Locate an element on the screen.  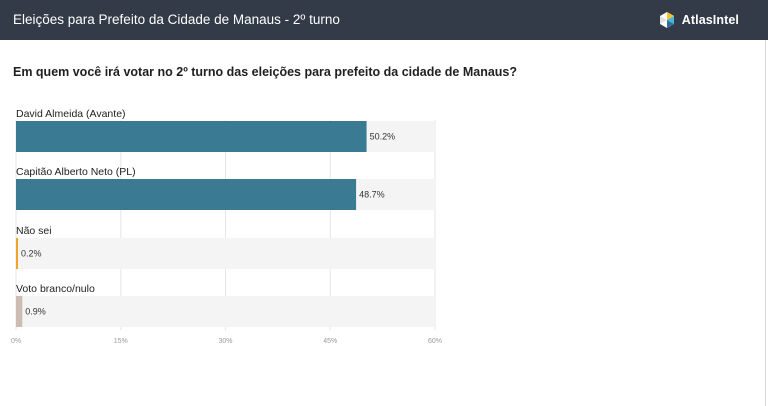
brand-name: AtlasIntel is located at coordinates (710, 20).